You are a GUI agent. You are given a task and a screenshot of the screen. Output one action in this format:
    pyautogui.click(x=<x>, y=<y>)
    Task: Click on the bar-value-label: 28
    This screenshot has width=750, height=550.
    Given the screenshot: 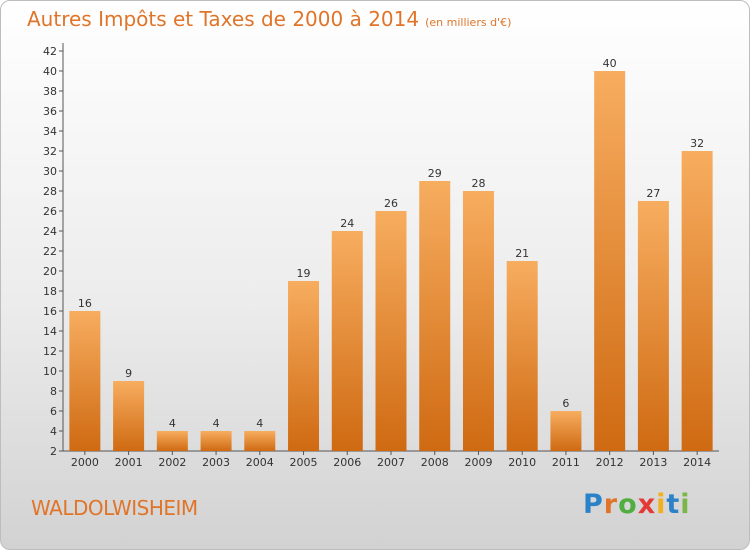 What is the action you would take?
    pyautogui.click(x=478, y=183)
    